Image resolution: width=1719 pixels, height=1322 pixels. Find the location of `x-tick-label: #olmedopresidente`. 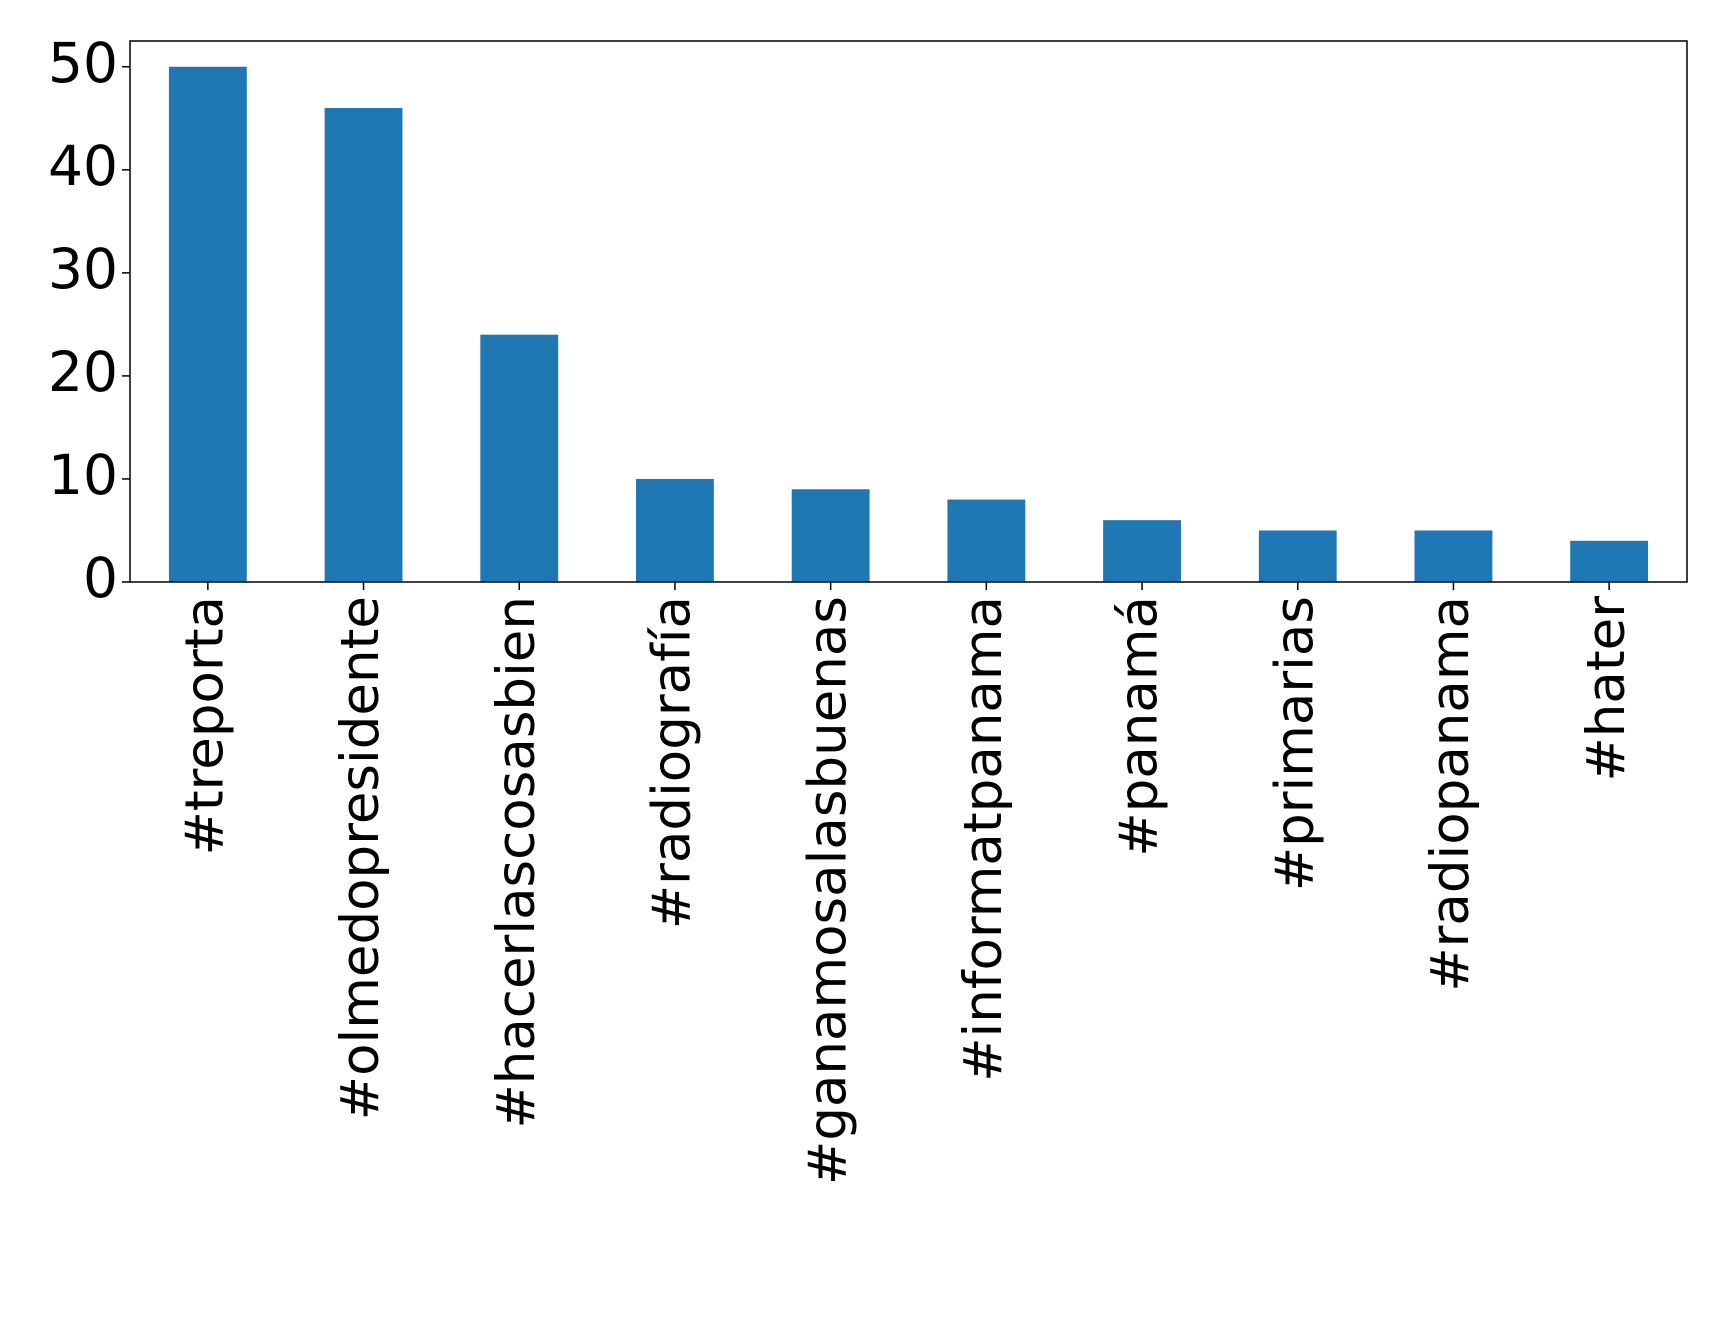

x-tick-label: #olmedopresidente is located at coordinates (360, 858).